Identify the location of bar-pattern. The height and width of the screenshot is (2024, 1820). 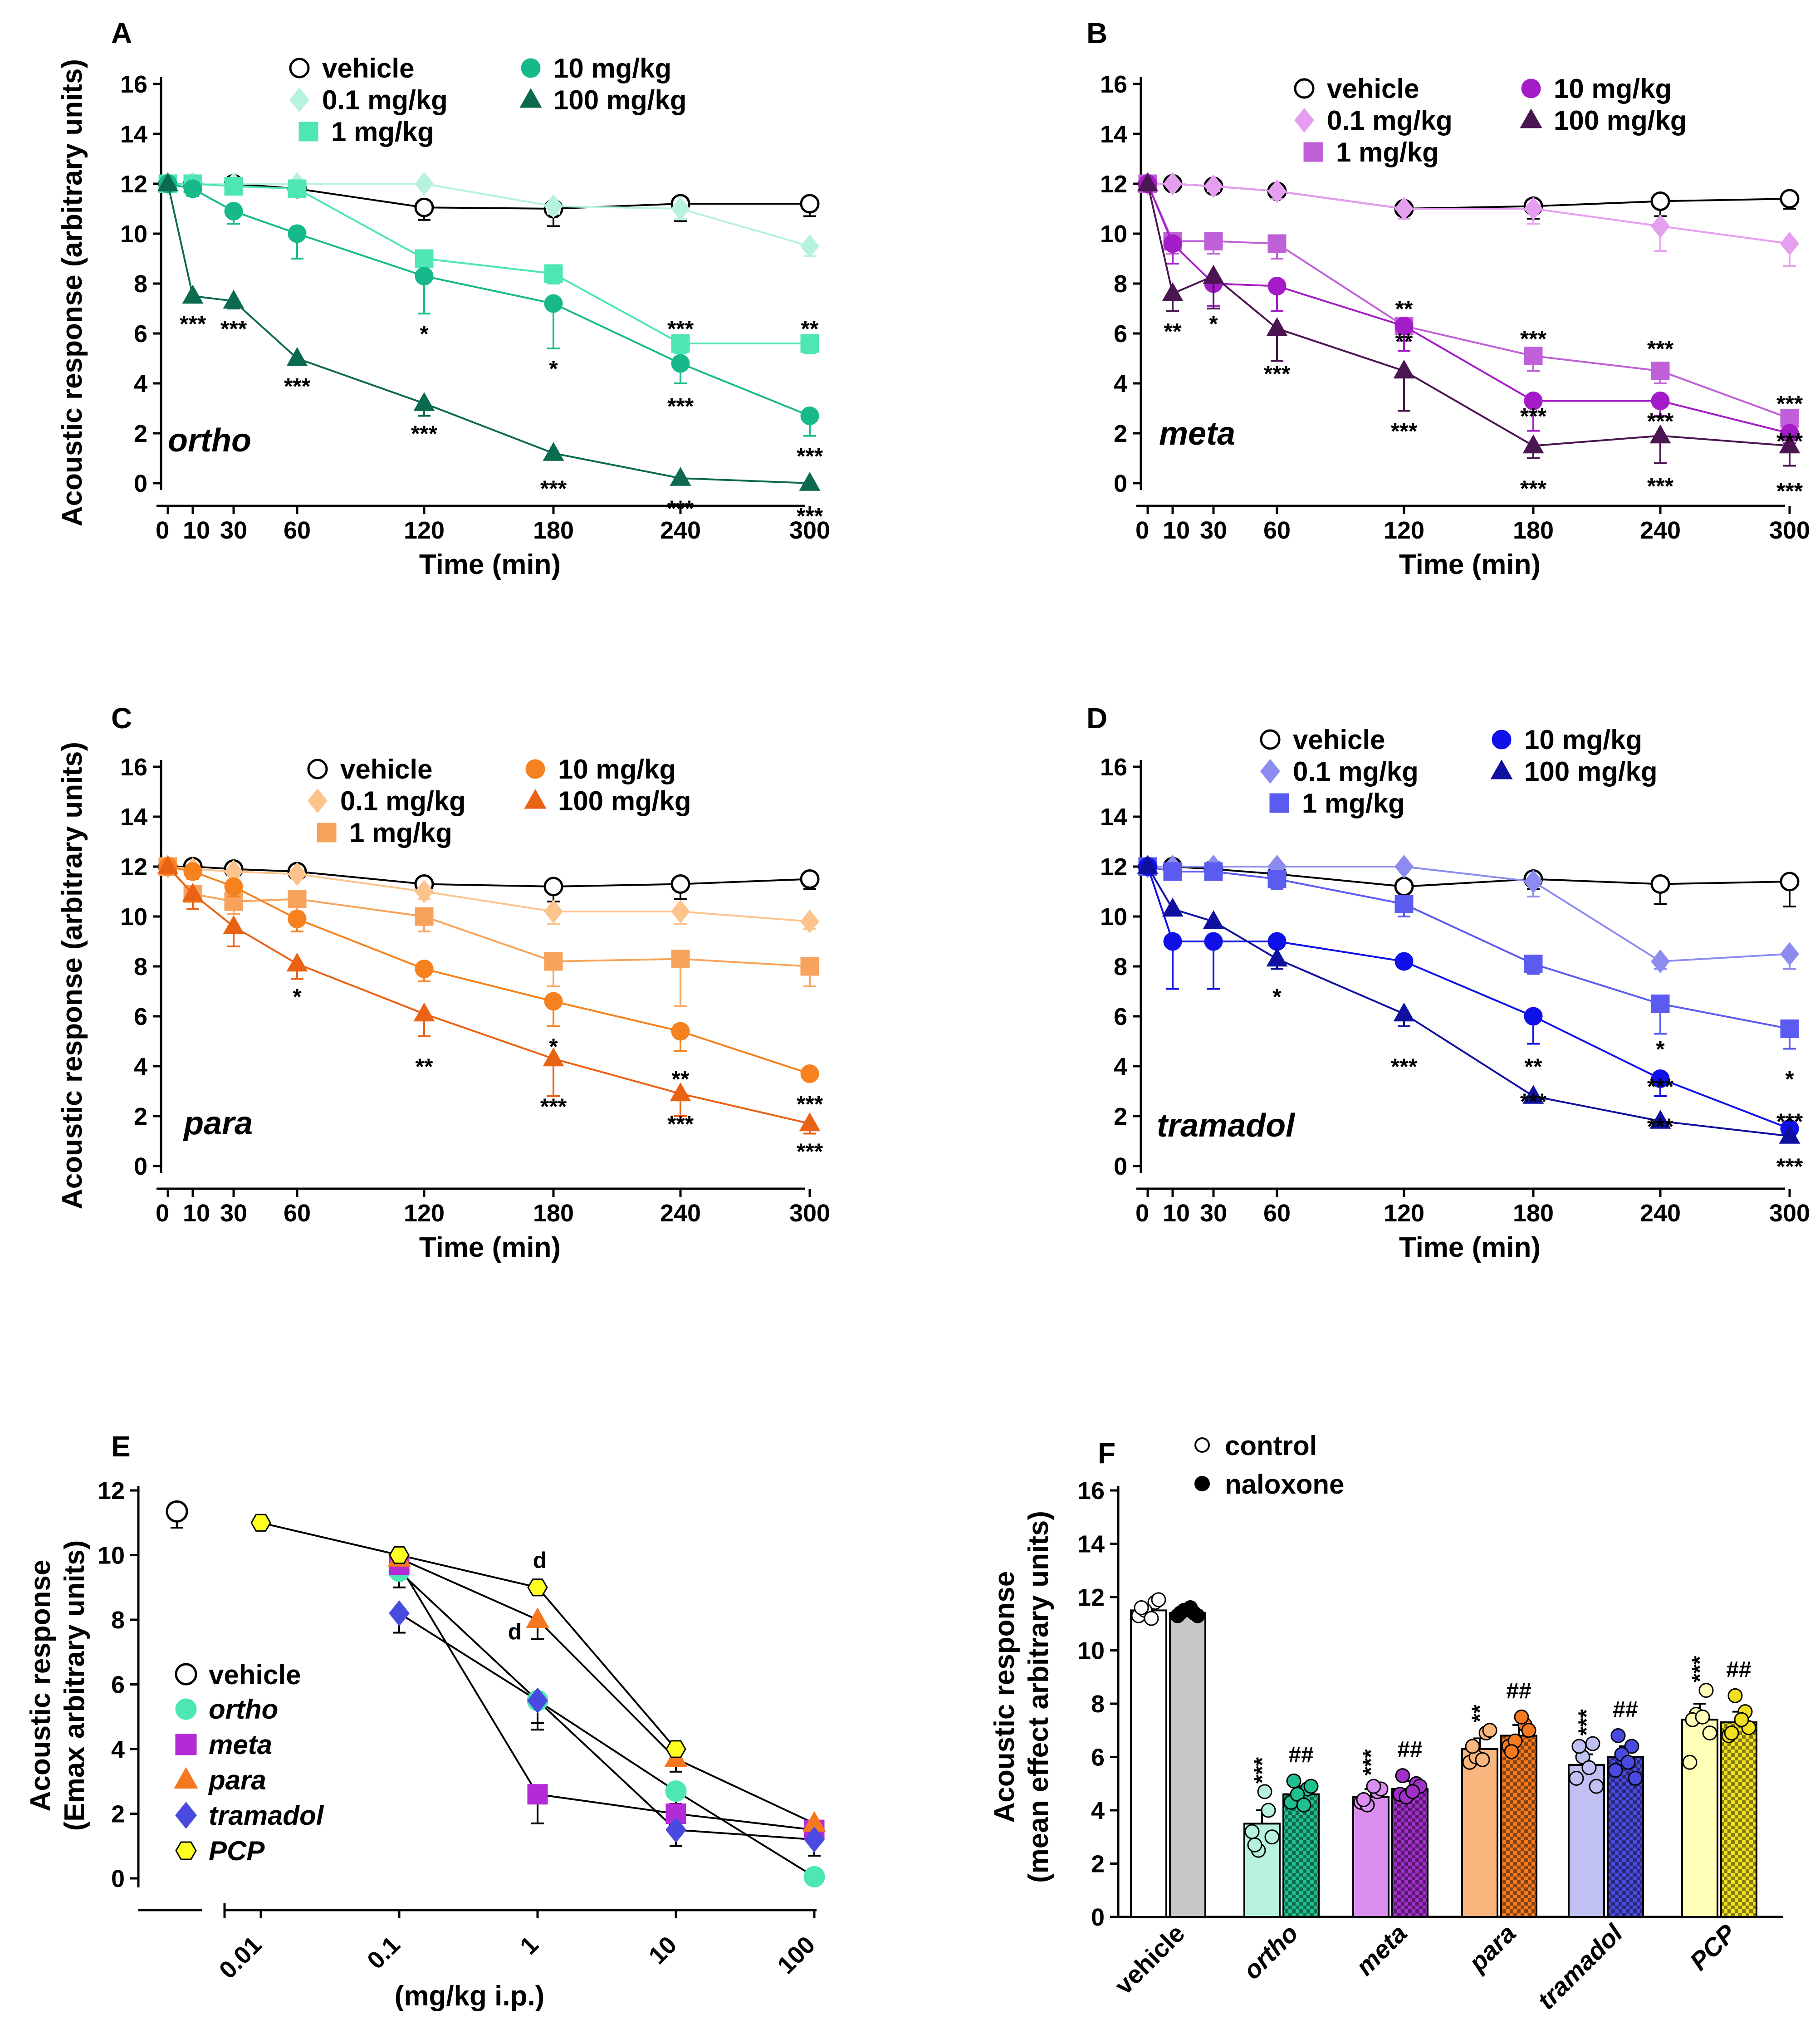
(1410, 1853).